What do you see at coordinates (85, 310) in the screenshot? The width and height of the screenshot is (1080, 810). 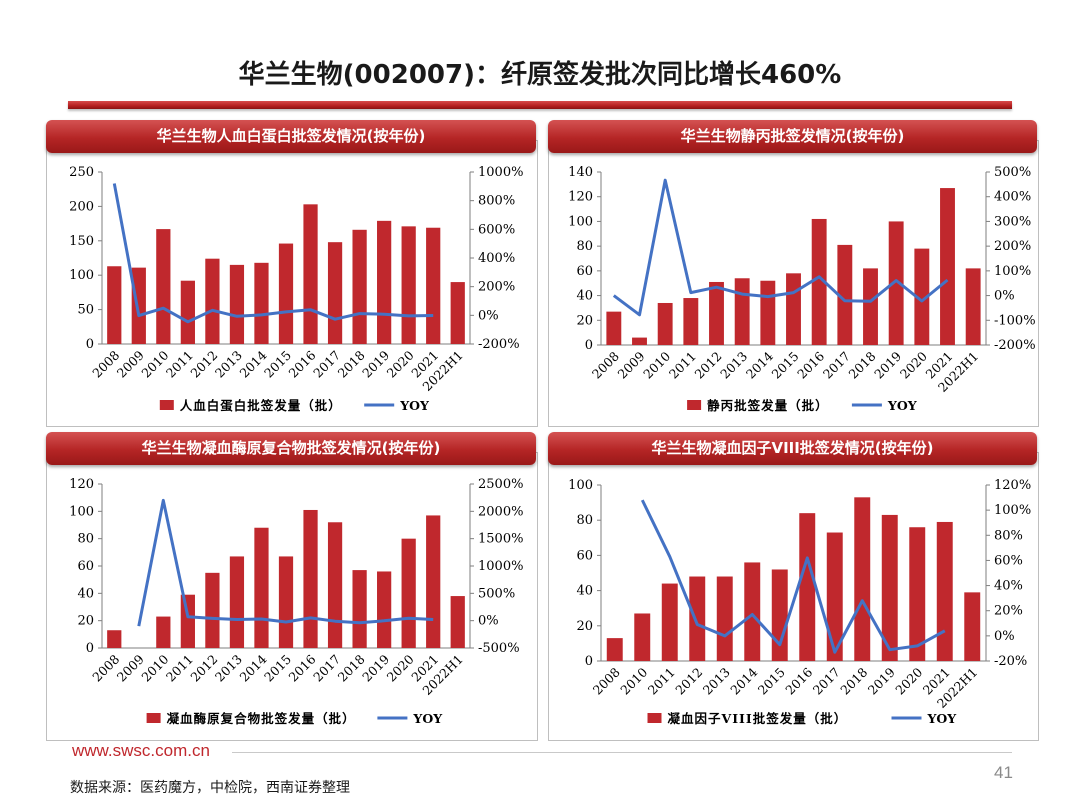 I see `left-tick-label: 50` at bounding box center [85, 310].